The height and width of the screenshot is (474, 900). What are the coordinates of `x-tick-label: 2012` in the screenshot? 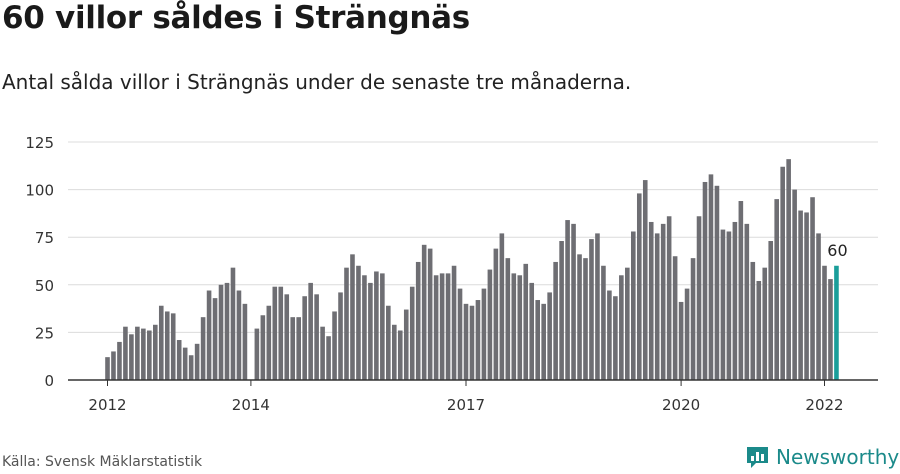 It's located at (107, 405).